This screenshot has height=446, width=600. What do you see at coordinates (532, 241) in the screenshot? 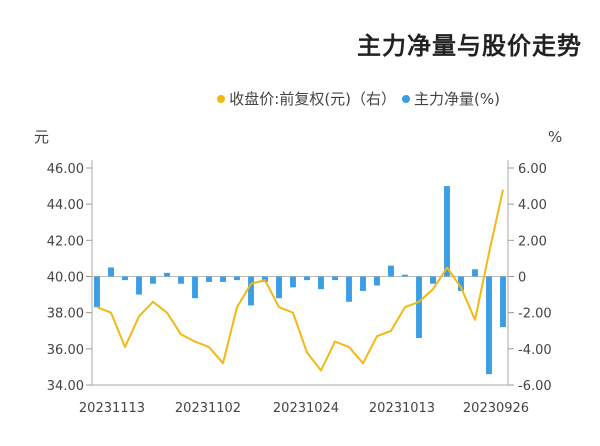
I see `right-axis-tick-label: 2.00` at bounding box center [532, 241].